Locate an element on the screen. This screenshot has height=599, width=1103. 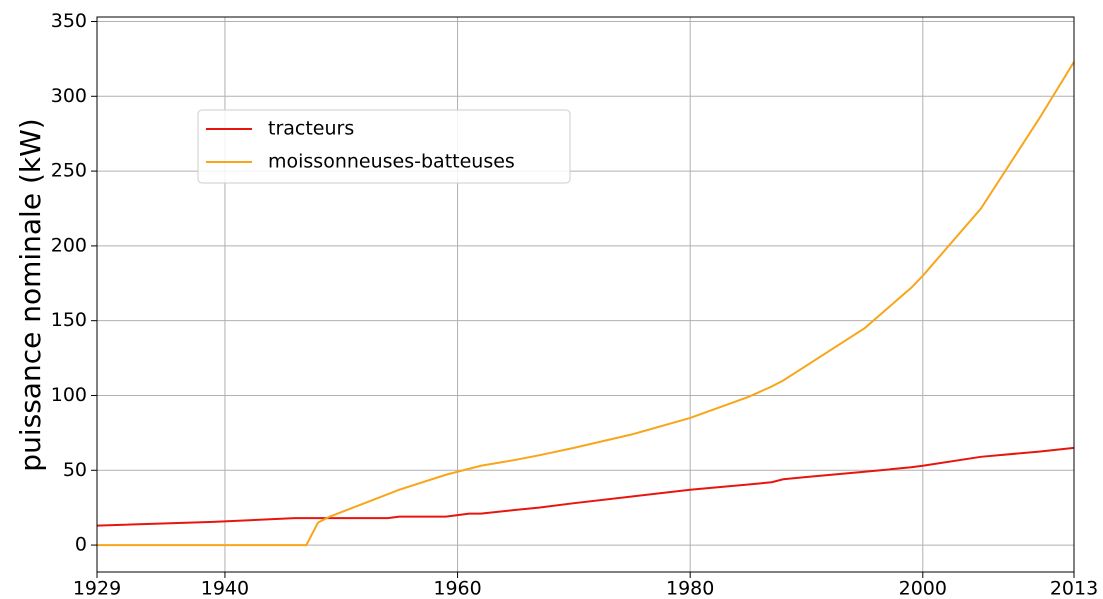
x-tick-label: 2013 is located at coordinates (1074, 588).